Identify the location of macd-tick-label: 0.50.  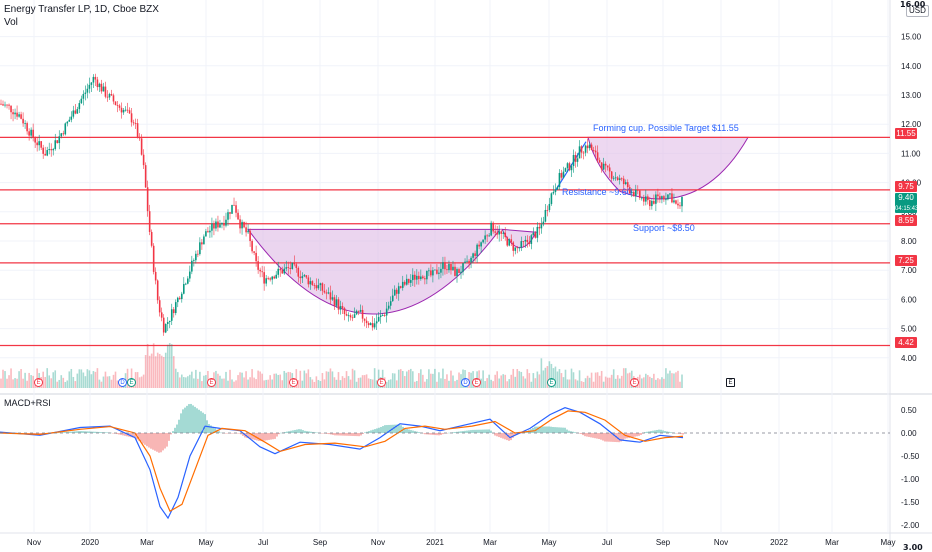
(909, 410).